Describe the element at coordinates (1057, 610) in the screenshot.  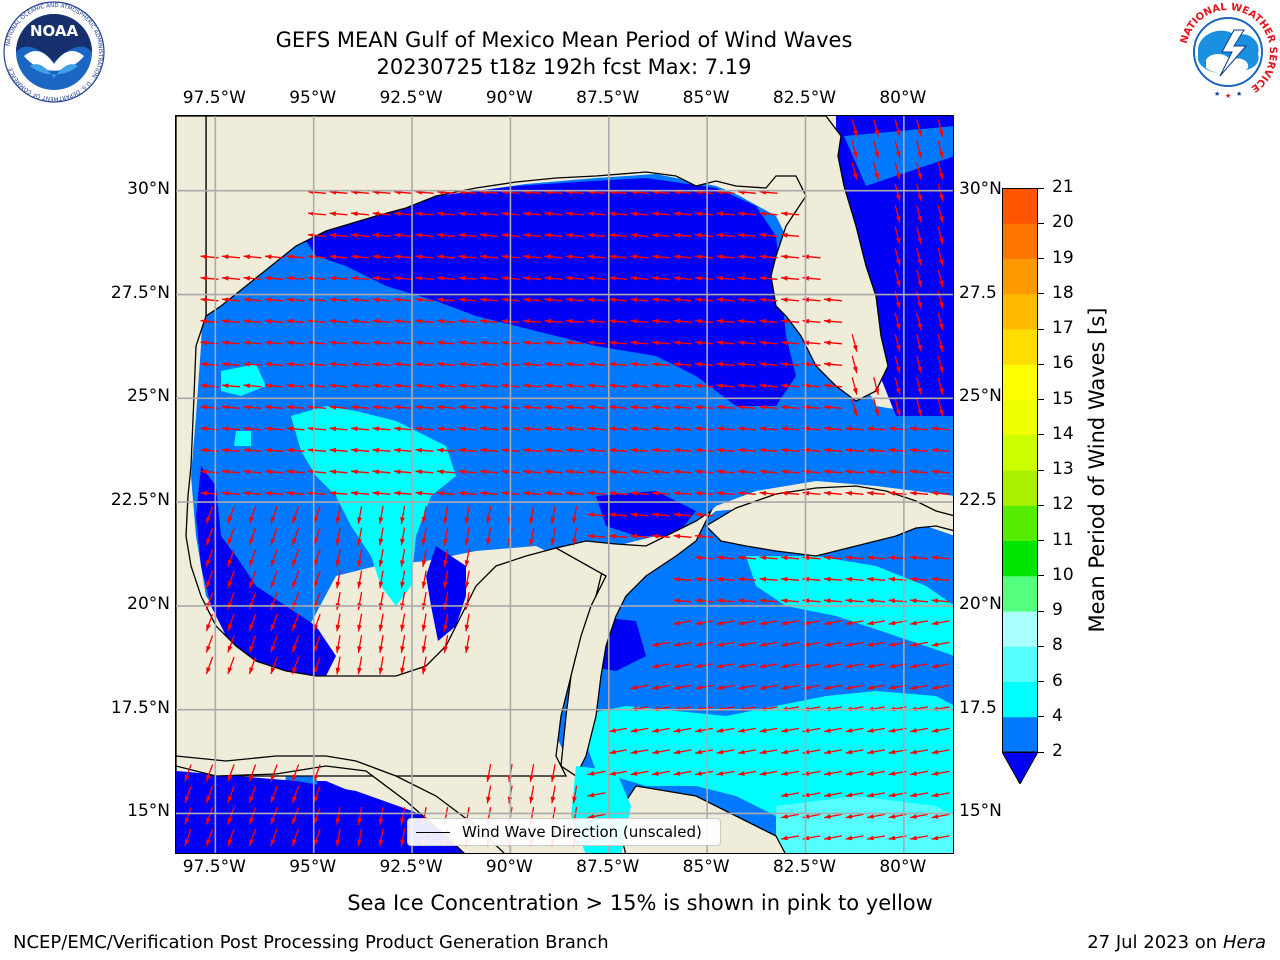
I see `colorbar-tick-label: 9` at that location.